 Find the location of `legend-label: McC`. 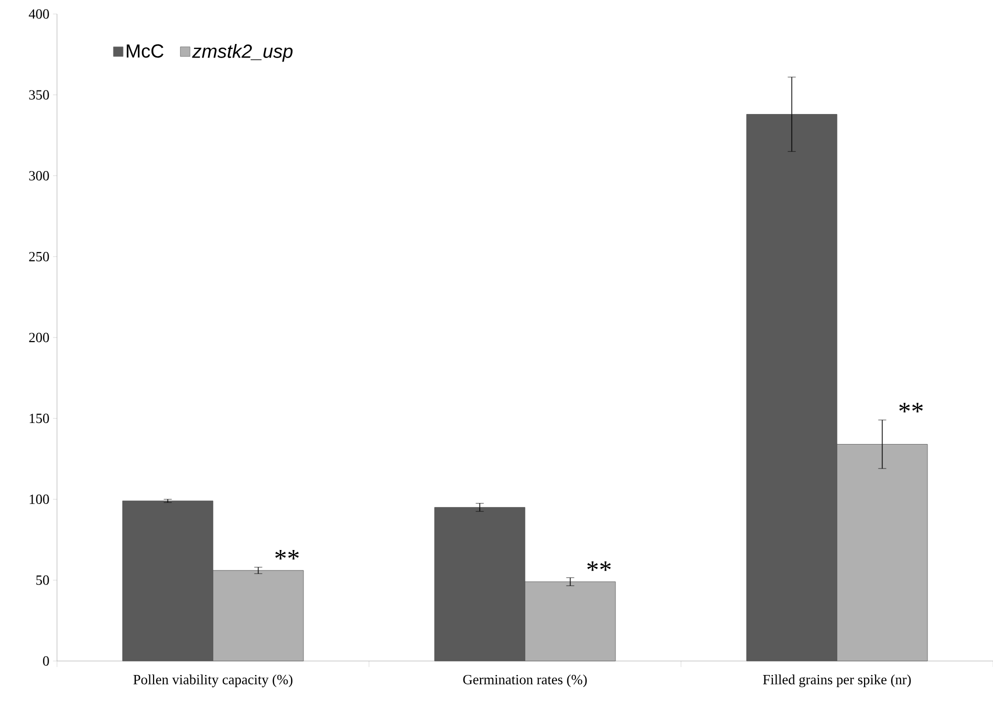

legend-label: McC is located at coordinates (145, 51).